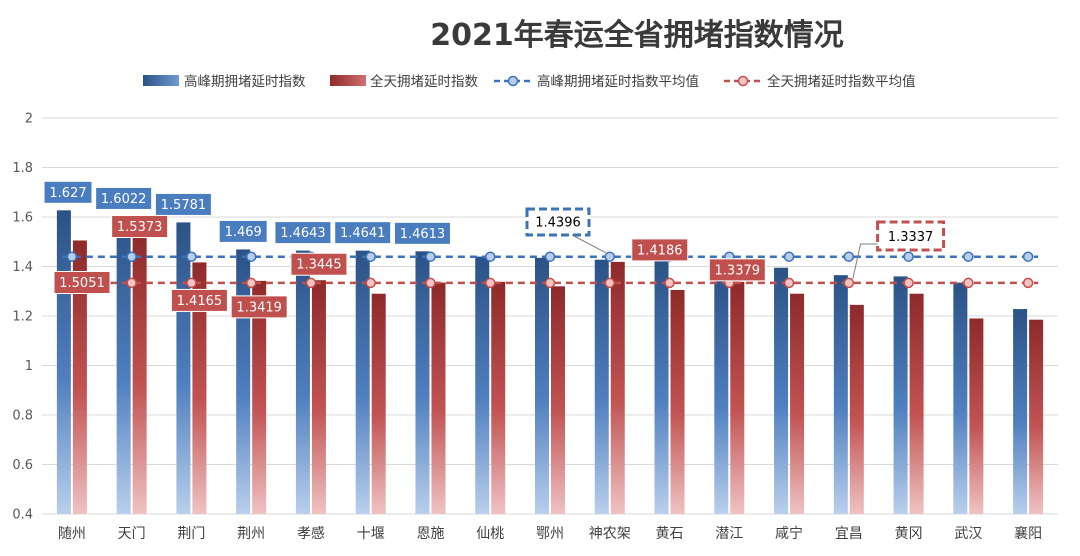 Image resolution: width=1080 pixels, height=556 pixels. I want to click on avg-label-peak-leader, so click(588, 244).